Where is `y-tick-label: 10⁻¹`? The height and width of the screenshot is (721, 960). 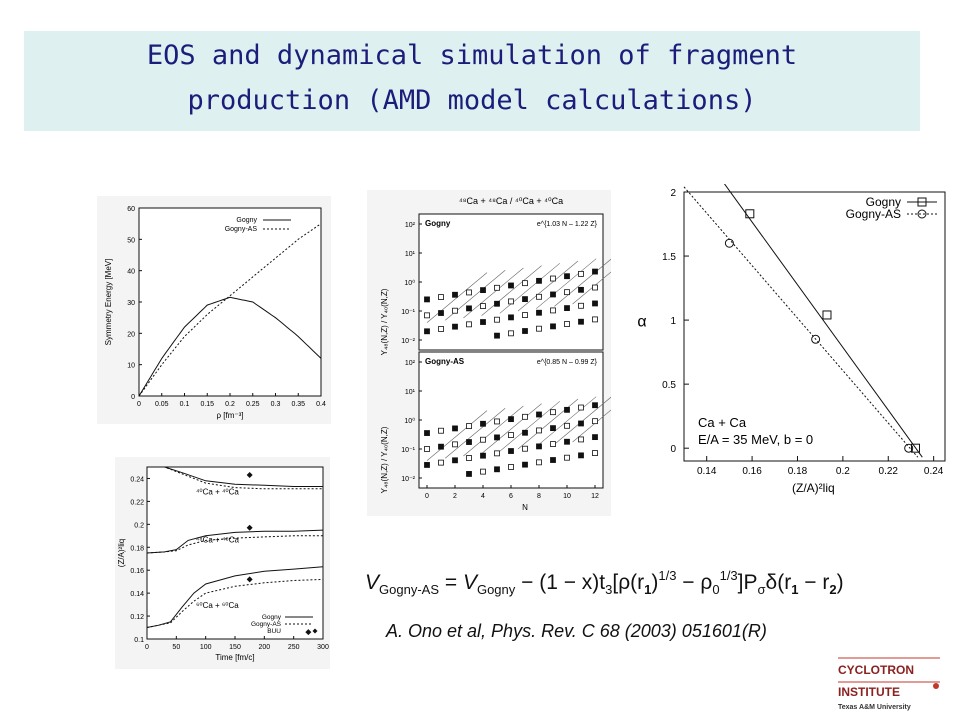
y-tick-label: 10⁻¹ is located at coordinates (408, 312).